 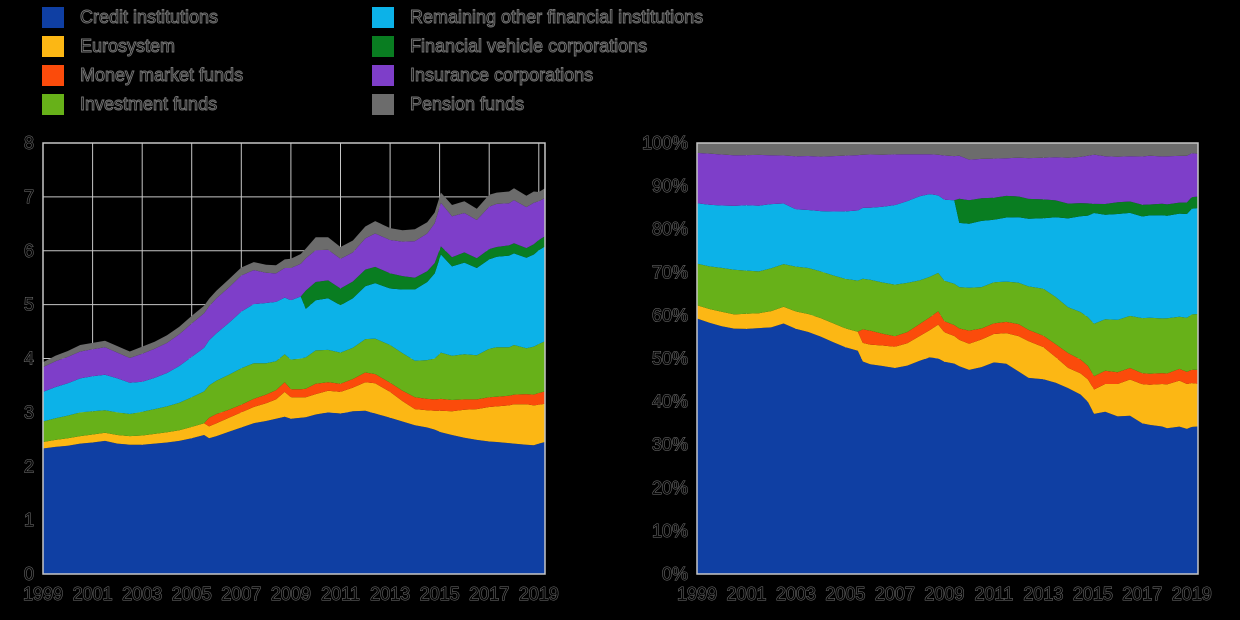 What do you see at coordinates (29, 466) in the screenshot?
I see `y-tick-label: 2` at bounding box center [29, 466].